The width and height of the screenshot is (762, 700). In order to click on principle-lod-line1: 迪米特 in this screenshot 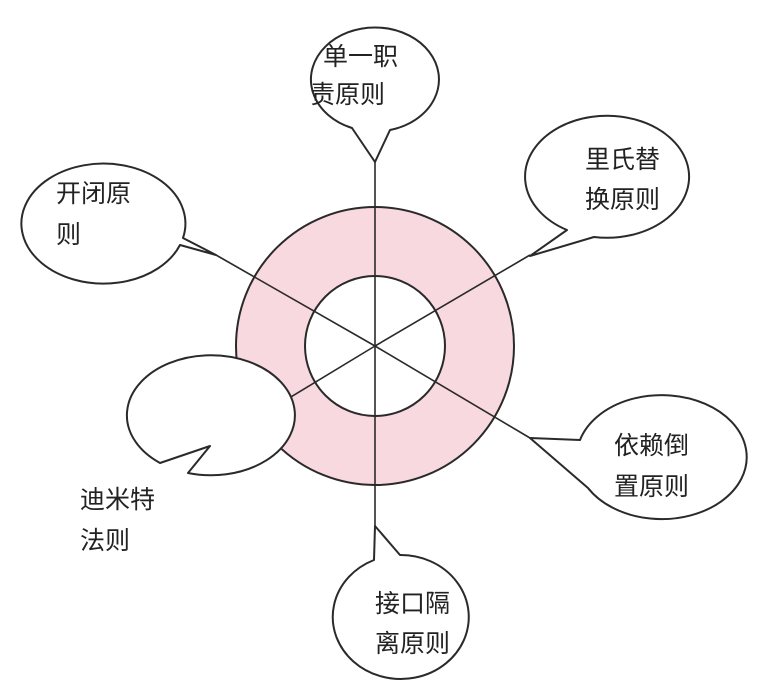, I will do `click(117, 499)`.